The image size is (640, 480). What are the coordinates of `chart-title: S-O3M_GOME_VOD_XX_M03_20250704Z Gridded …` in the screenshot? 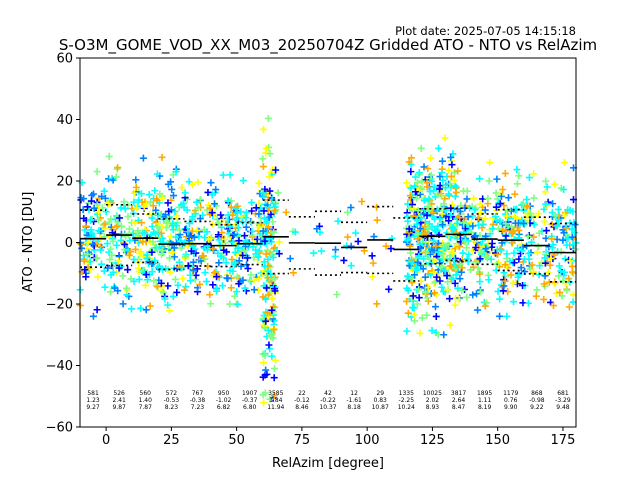 It's located at (328, 45).